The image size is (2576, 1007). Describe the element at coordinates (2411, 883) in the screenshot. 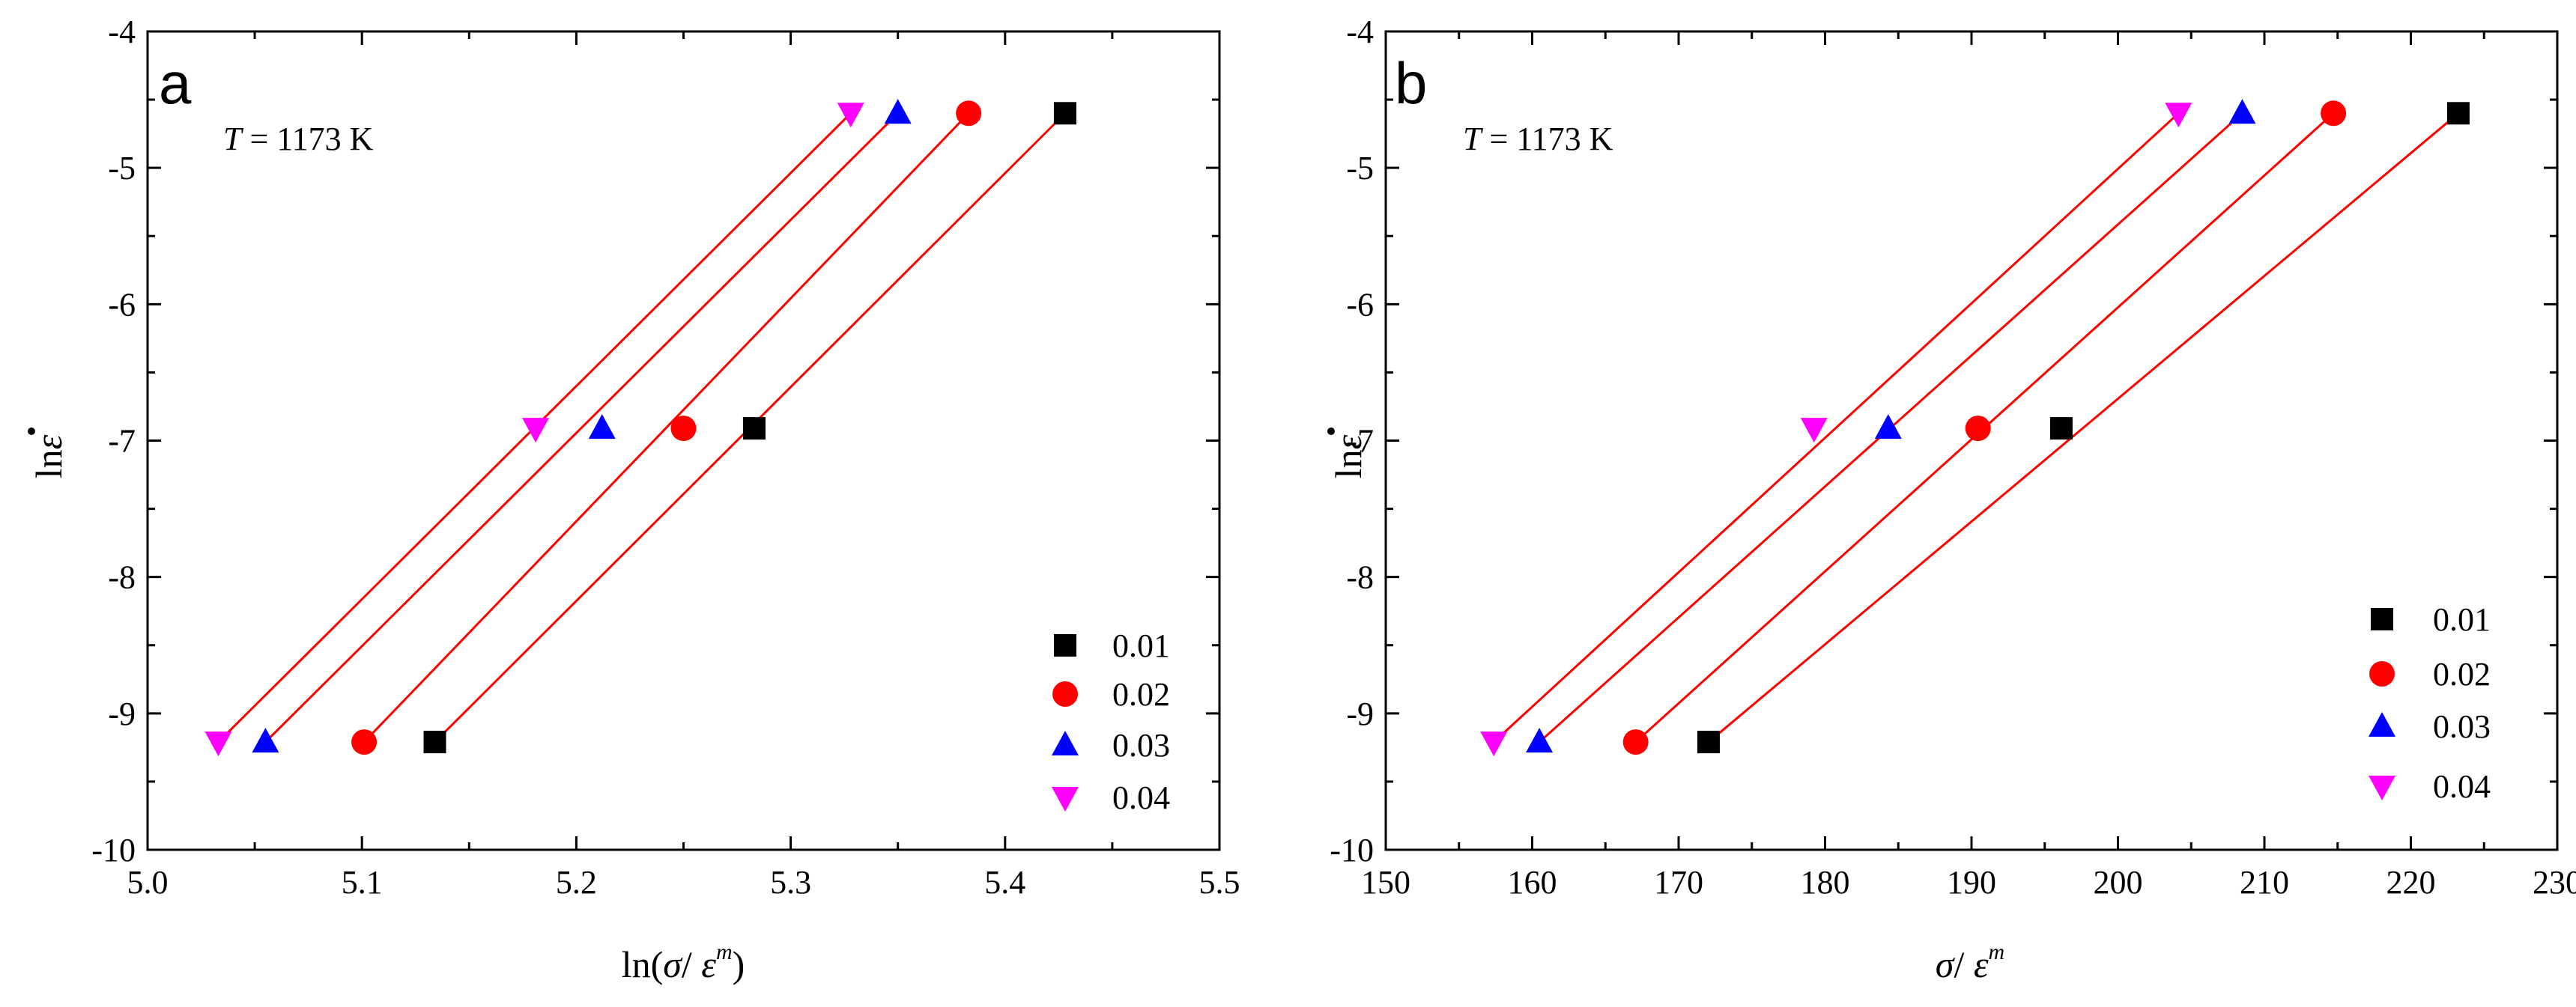

I see `x-tick-label: 220` at that location.